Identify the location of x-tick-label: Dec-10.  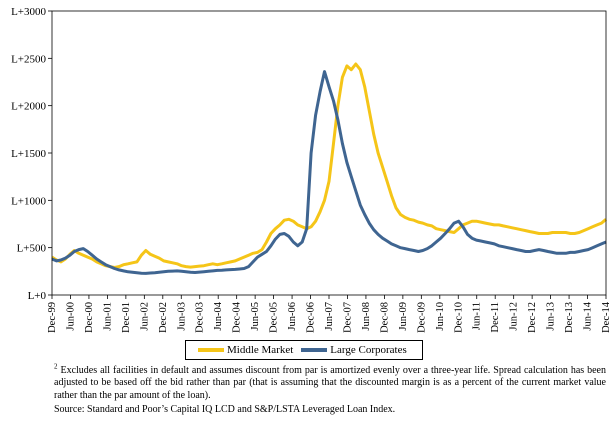
(458, 317).